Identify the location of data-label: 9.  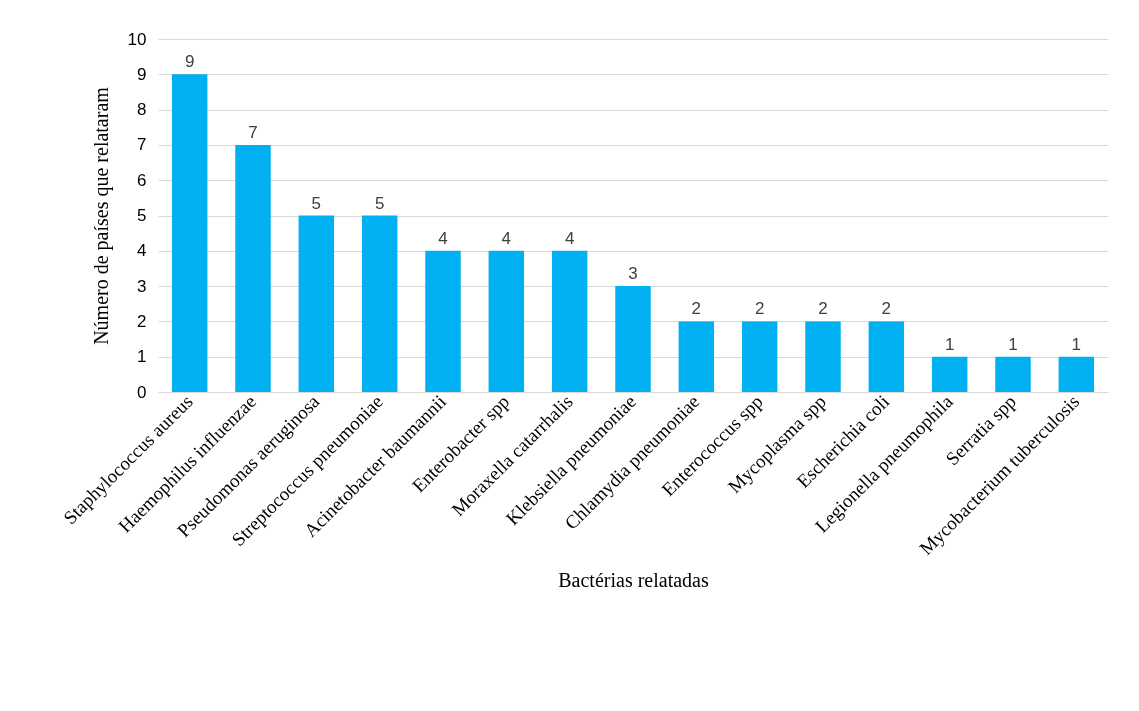
(189, 62).